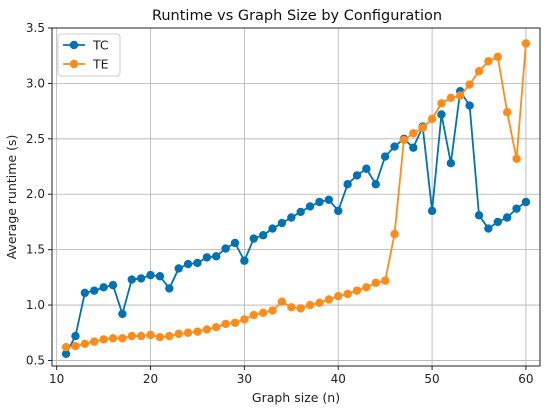 The width and height of the screenshot is (550, 410). What do you see at coordinates (35, 250) in the screenshot?
I see `y-tick-label: 1.5` at bounding box center [35, 250].